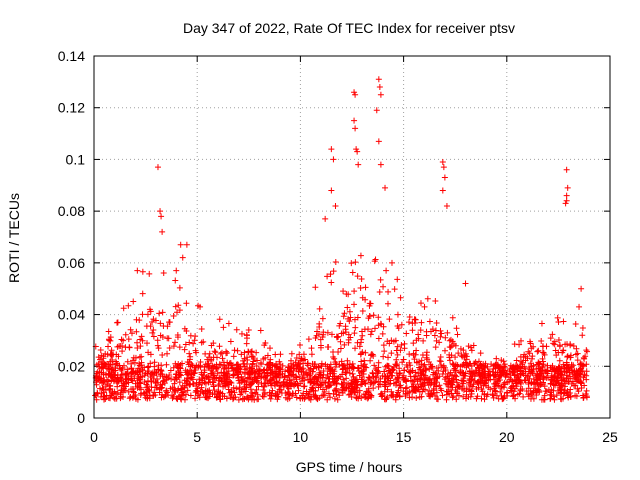  I want to click on x-tick-label: 0, so click(94, 437).